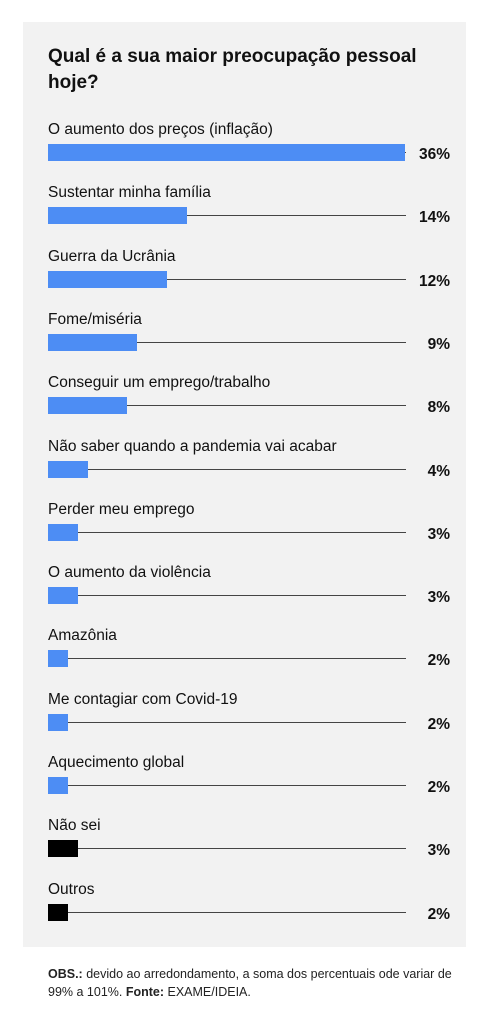 This screenshot has width=490, height=1023. Describe the element at coordinates (121, 509) in the screenshot. I see `category-label: Perder meu emprego` at that location.